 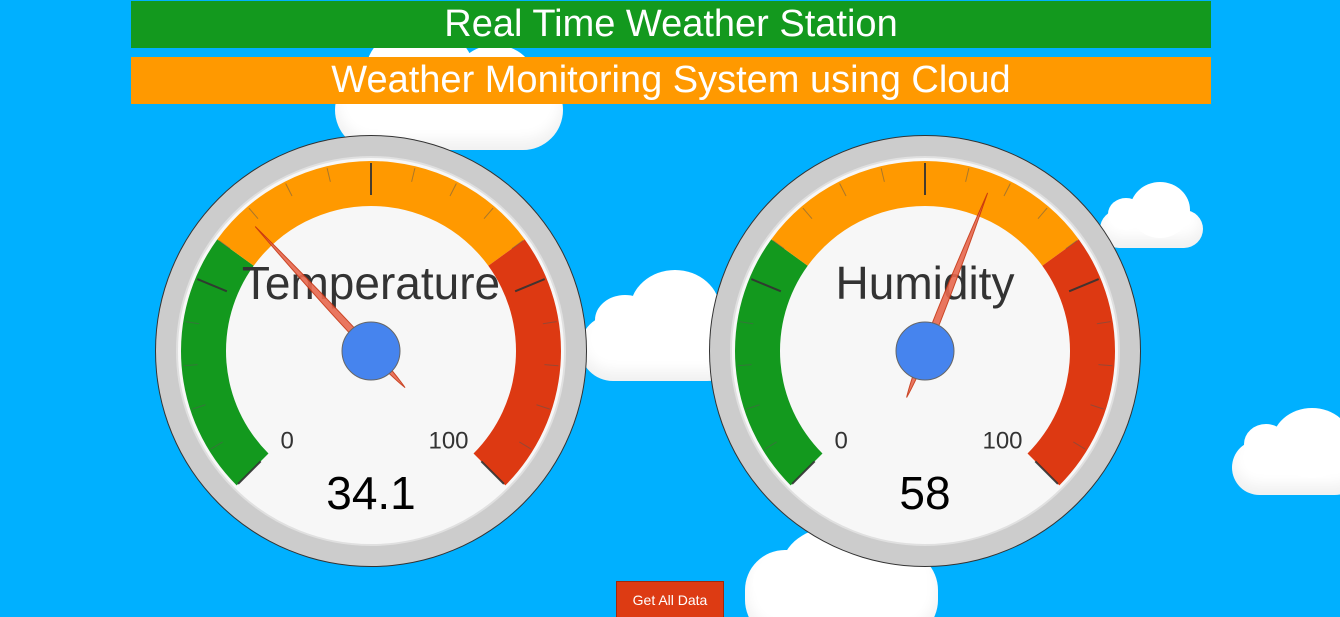 What do you see at coordinates (371, 283) in the screenshot?
I see `gauge-label: Temperature` at bounding box center [371, 283].